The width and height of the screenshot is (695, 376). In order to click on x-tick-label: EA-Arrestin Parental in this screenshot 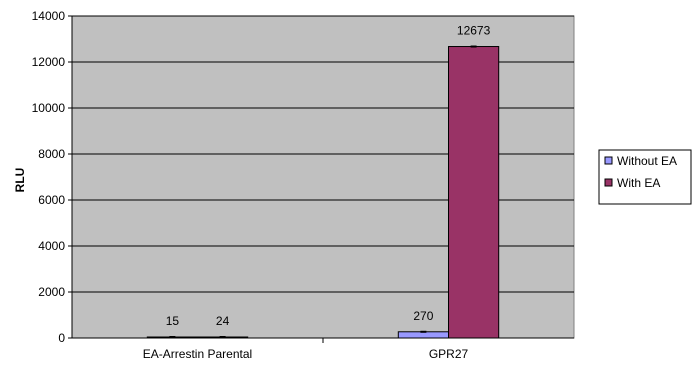, I will do `click(197, 354)`.